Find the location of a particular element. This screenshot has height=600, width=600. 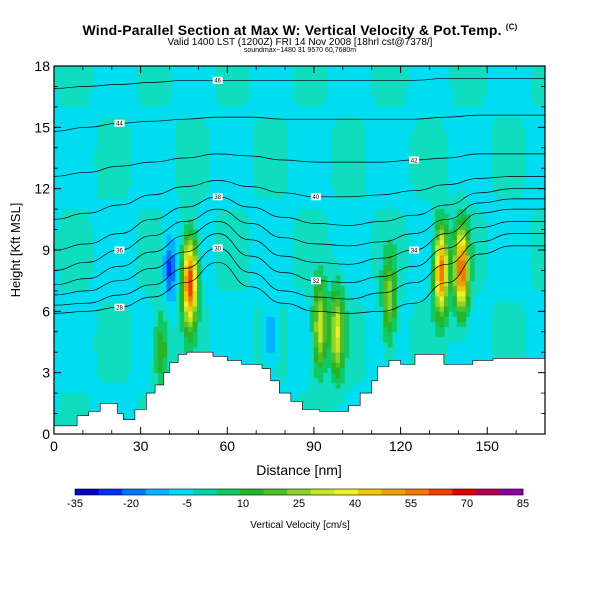

isentrope-label: 40 is located at coordinates (316, 198).